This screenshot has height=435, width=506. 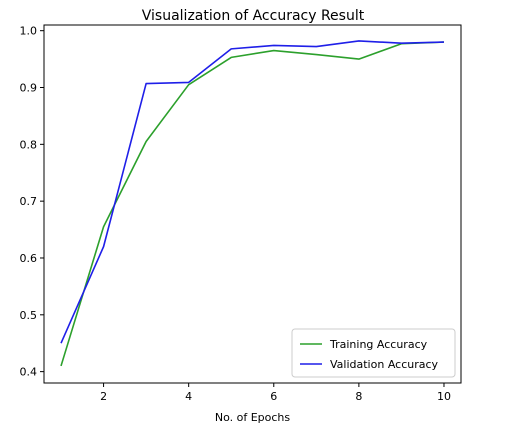 I want to click on y-tick-label: 0.8, so click(x=29, y=144).